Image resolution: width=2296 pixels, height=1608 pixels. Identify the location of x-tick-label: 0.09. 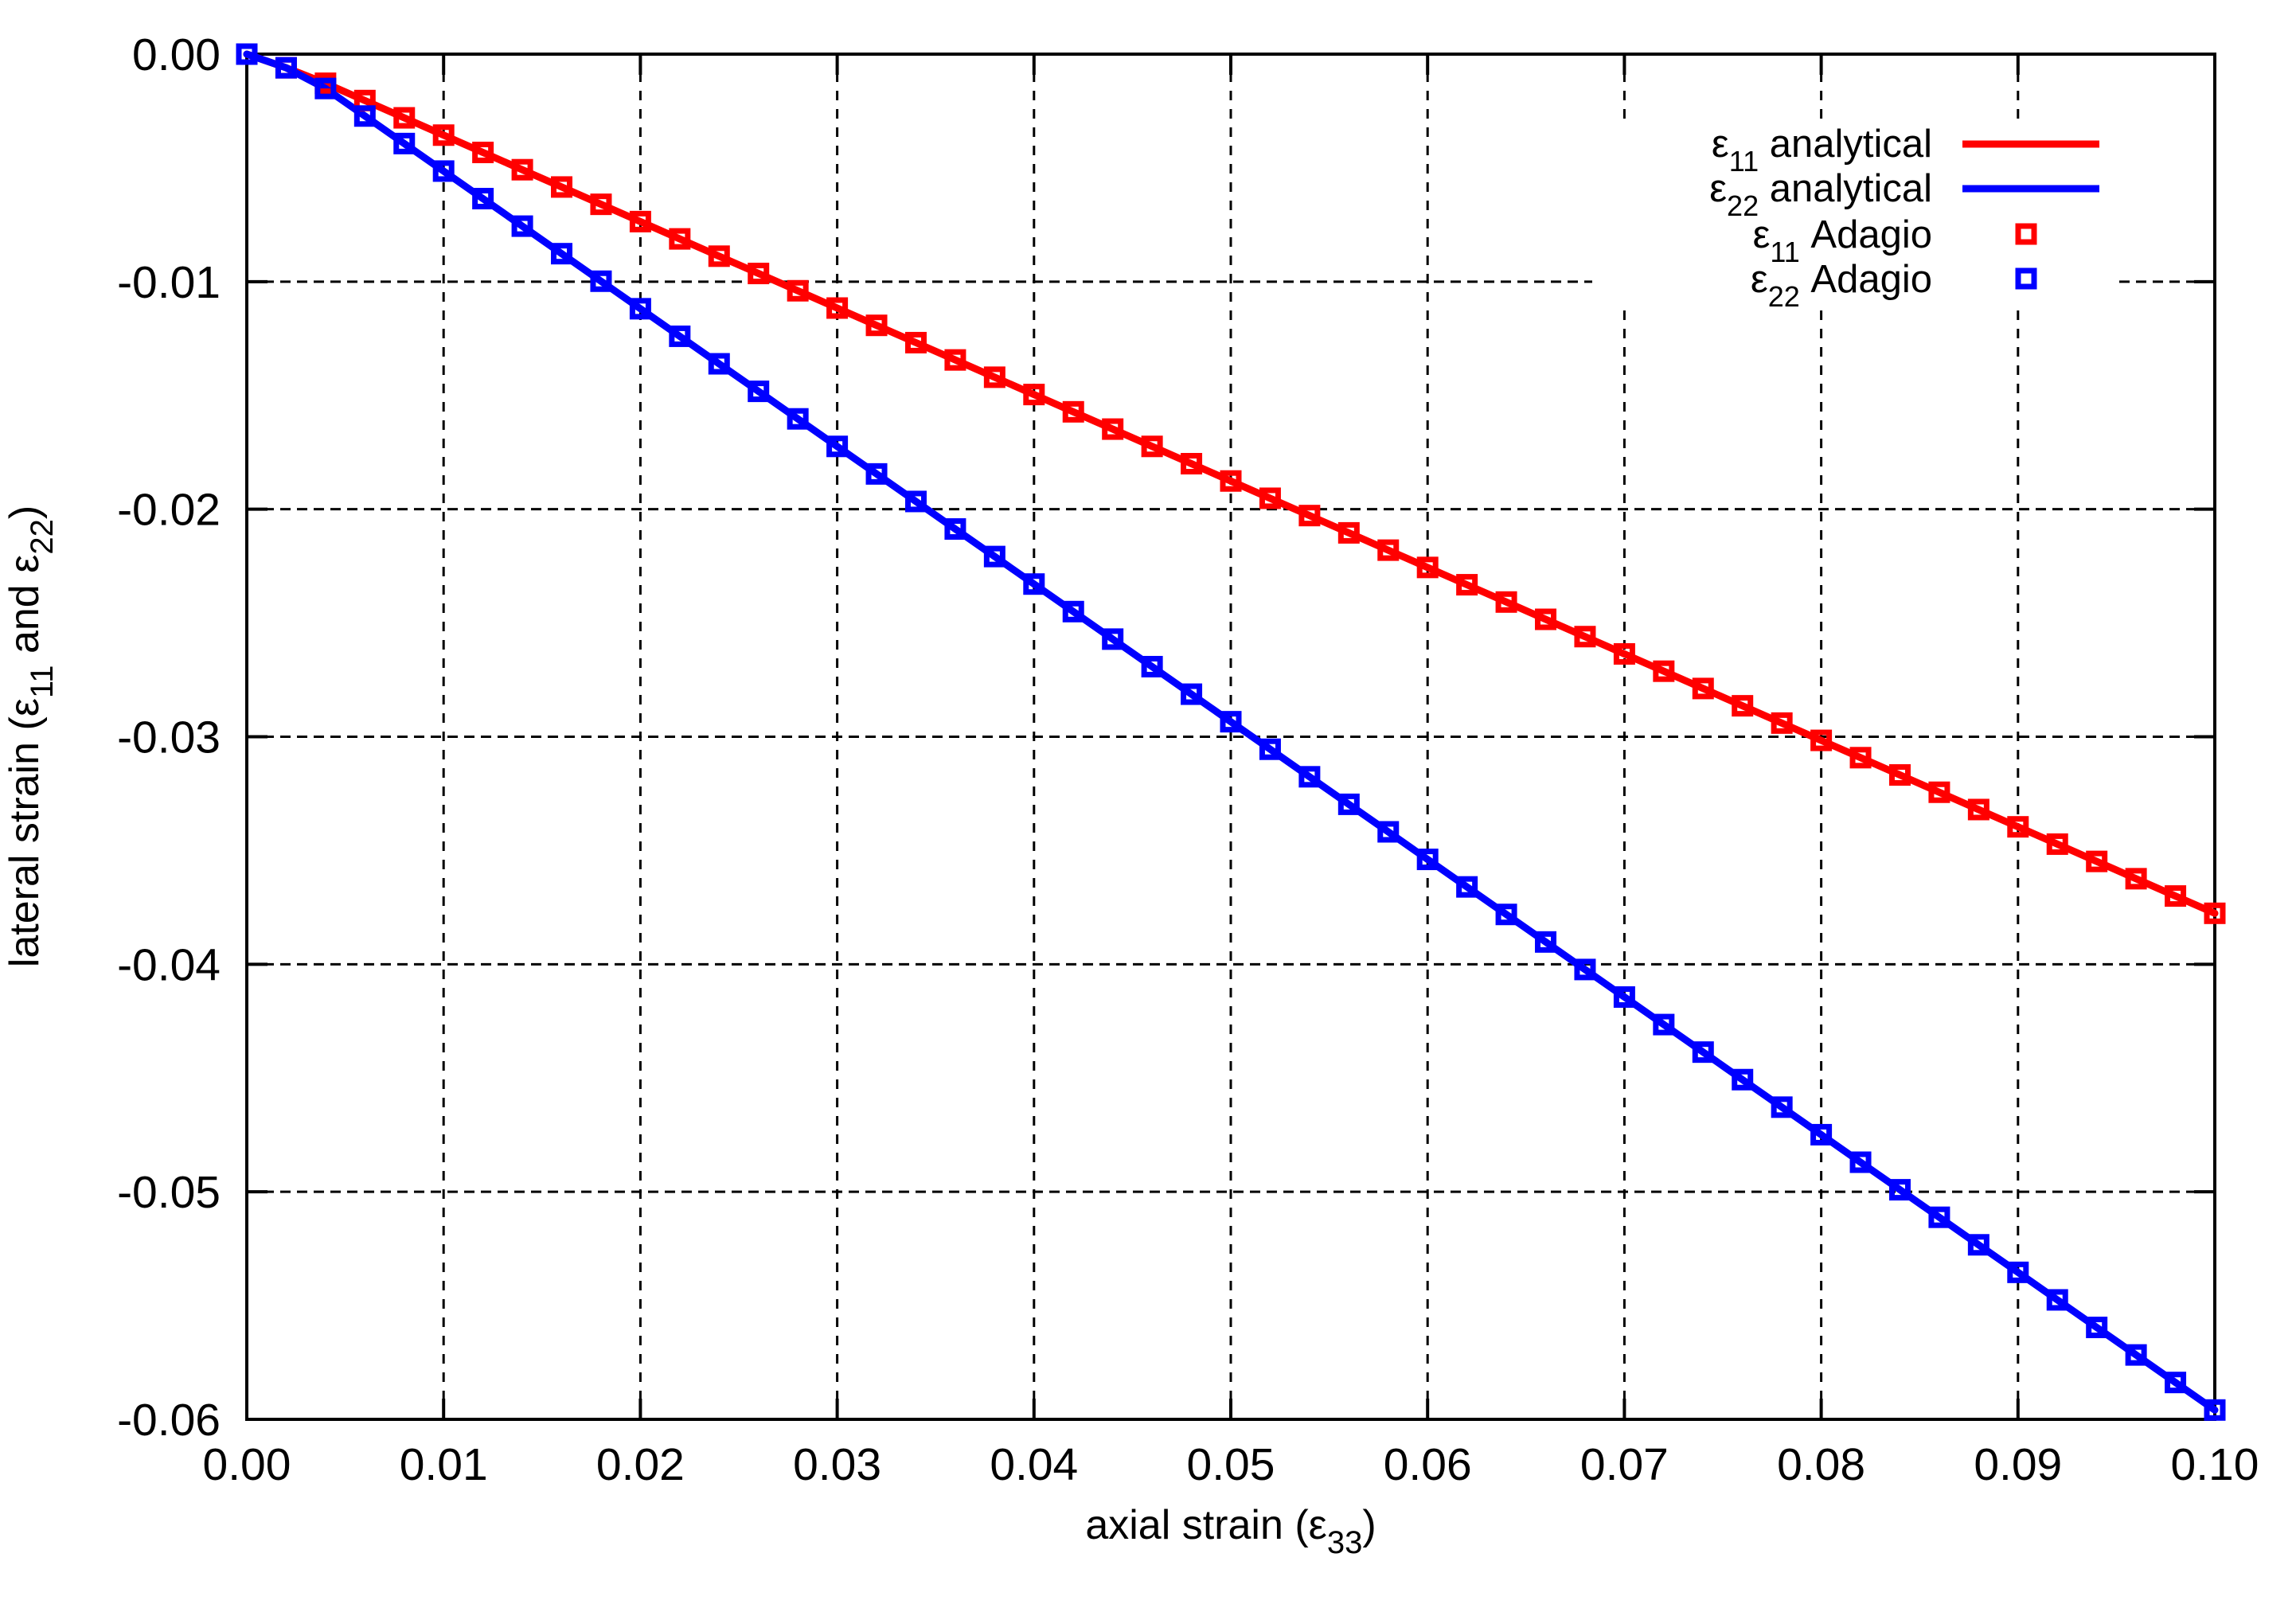
(2018, 1465).